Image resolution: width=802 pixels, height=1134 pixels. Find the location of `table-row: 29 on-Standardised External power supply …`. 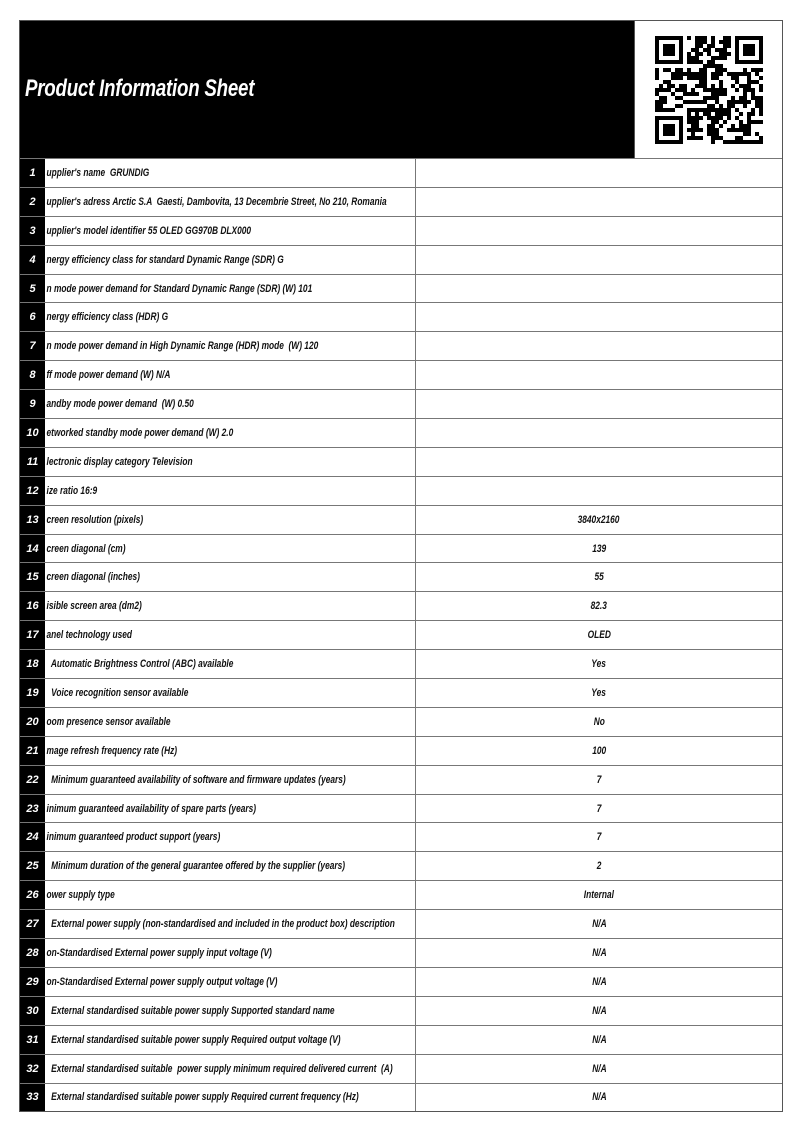

table-row: 29 on-Standardised External power supply … is located at coordinates (401, 981).